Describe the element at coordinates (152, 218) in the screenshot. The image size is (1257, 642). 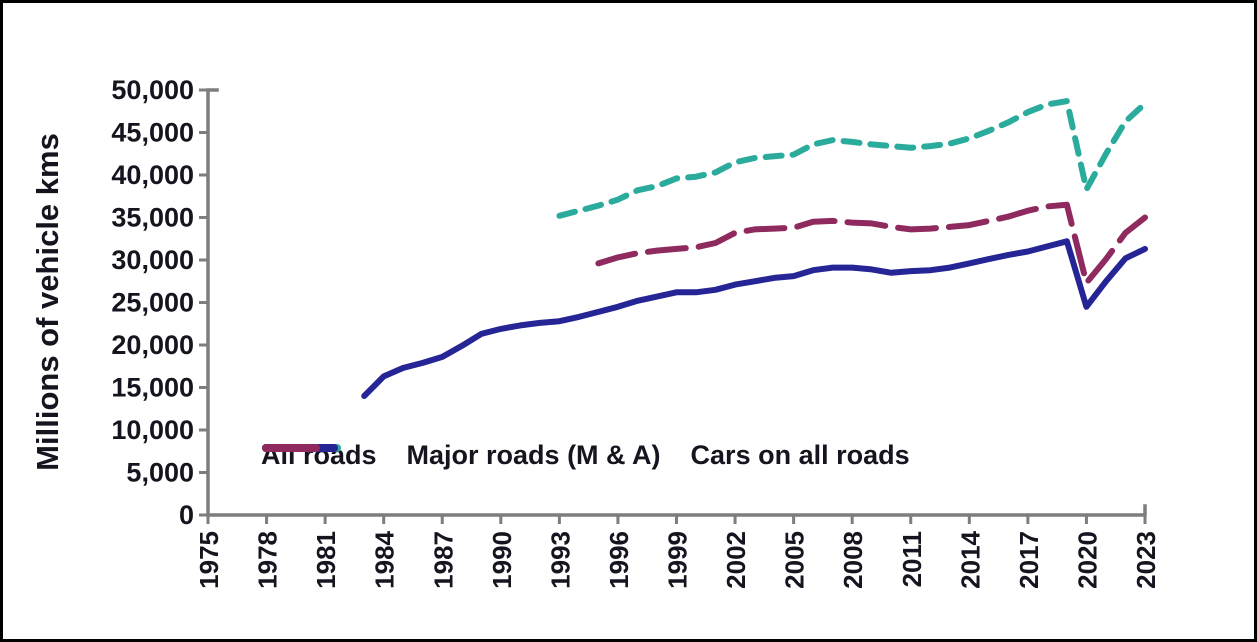
I see `y-tick-label: 35,000` at that location.